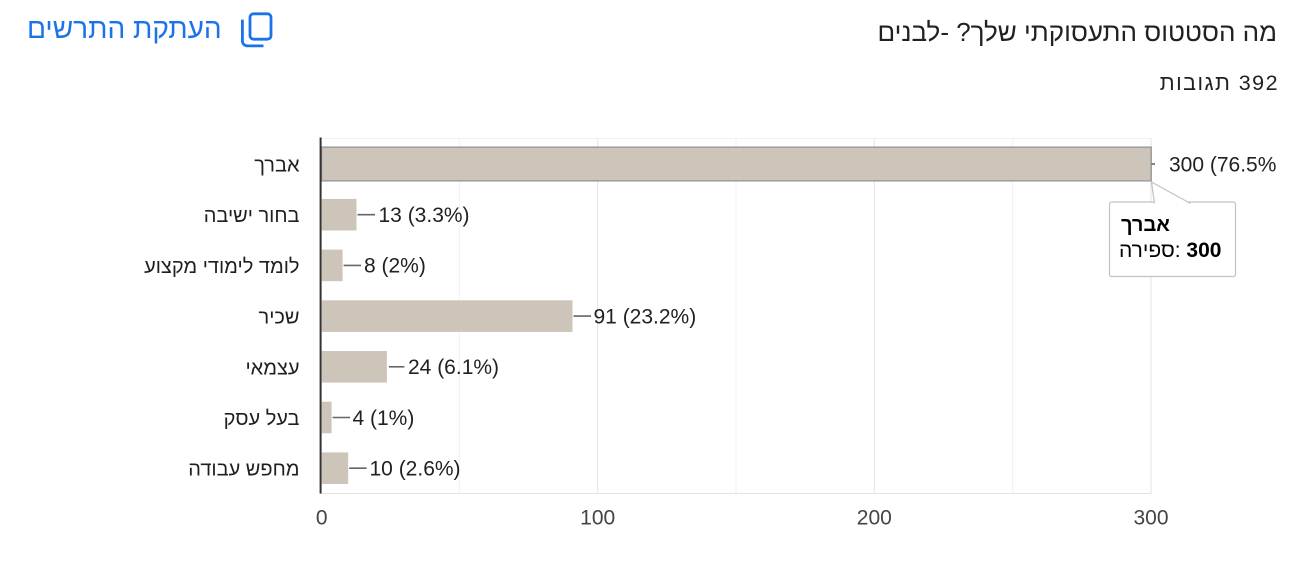 This screenshot has height=561, width=1304. Describe the element at coordinates (453, 367) in the screenshot. I see `svg-text: 24 (6.1%)` at that location.